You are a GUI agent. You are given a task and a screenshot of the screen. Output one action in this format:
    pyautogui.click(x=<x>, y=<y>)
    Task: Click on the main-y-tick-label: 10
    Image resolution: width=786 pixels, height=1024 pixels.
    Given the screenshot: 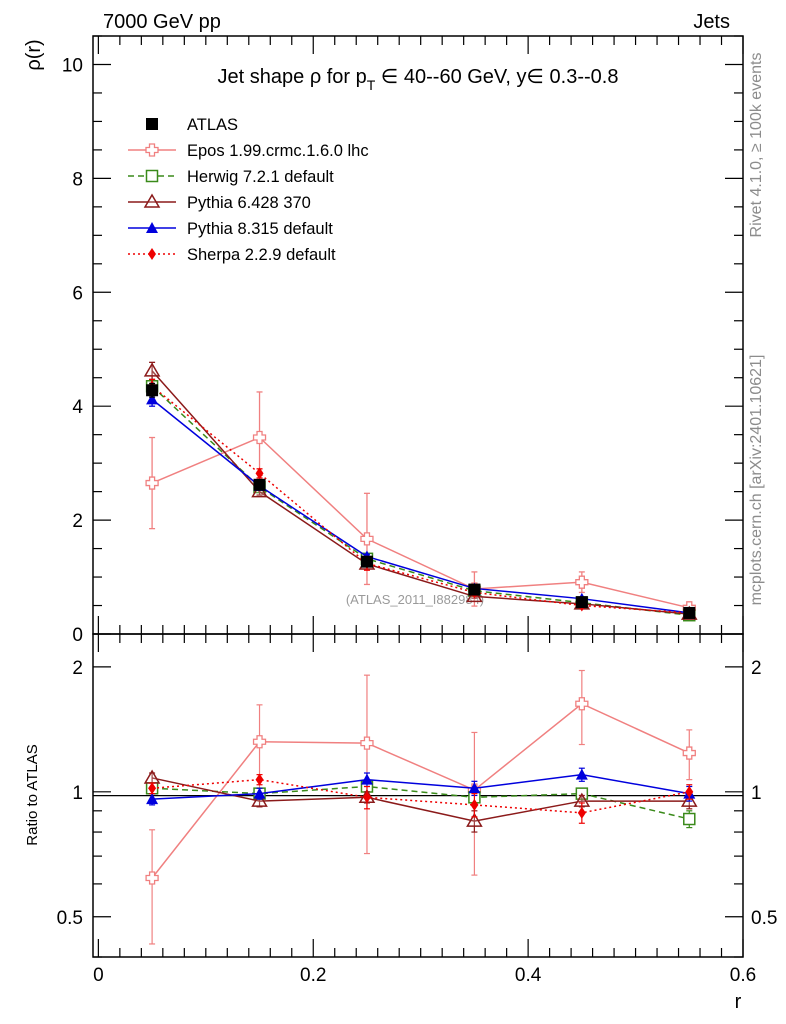 What is the action you would take?
    pyautogui.click(x=72, y=65)
    